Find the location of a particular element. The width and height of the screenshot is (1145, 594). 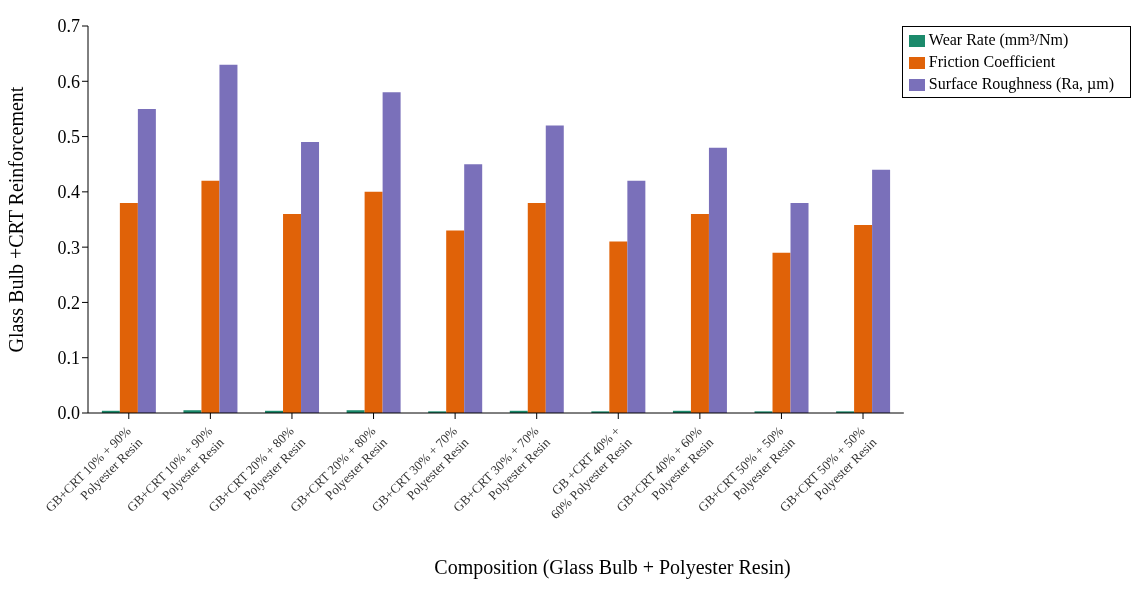

legend-label: Friction Coefficient is located at coordinates (992, 61).